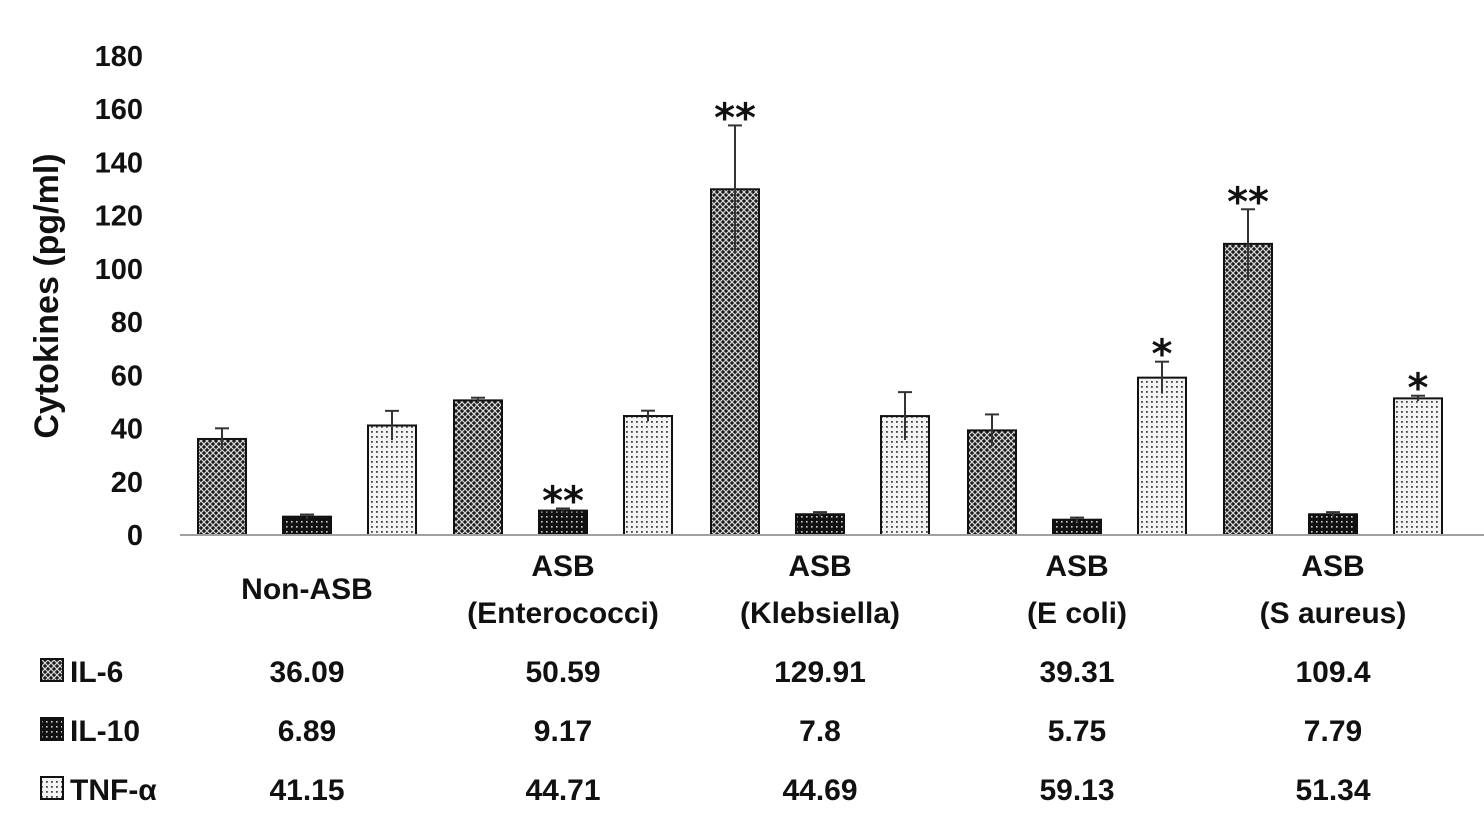  What do you see at coordinates (47, 295) in the screenshot?
I see `y-axis-title: Cytokines (pg/ml)` at bounding box center [47, 295].